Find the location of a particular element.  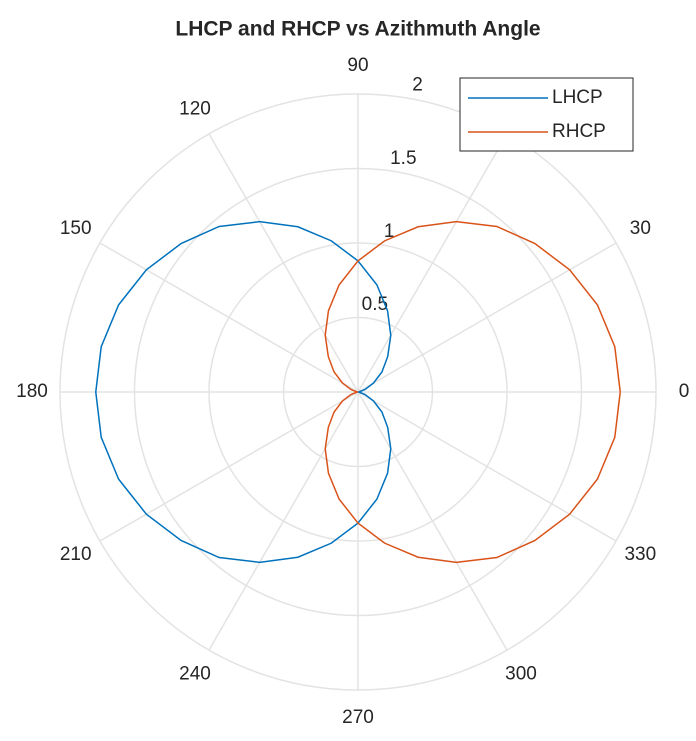

chart-title: LHCP and RHCP vs Azithmuth Angle is located at coordinates (357, 29).